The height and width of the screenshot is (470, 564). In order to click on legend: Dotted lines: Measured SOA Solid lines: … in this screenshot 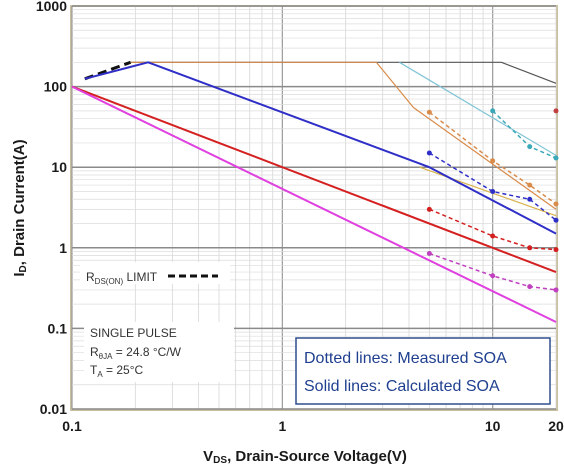, I will do `click(423, 371)`.